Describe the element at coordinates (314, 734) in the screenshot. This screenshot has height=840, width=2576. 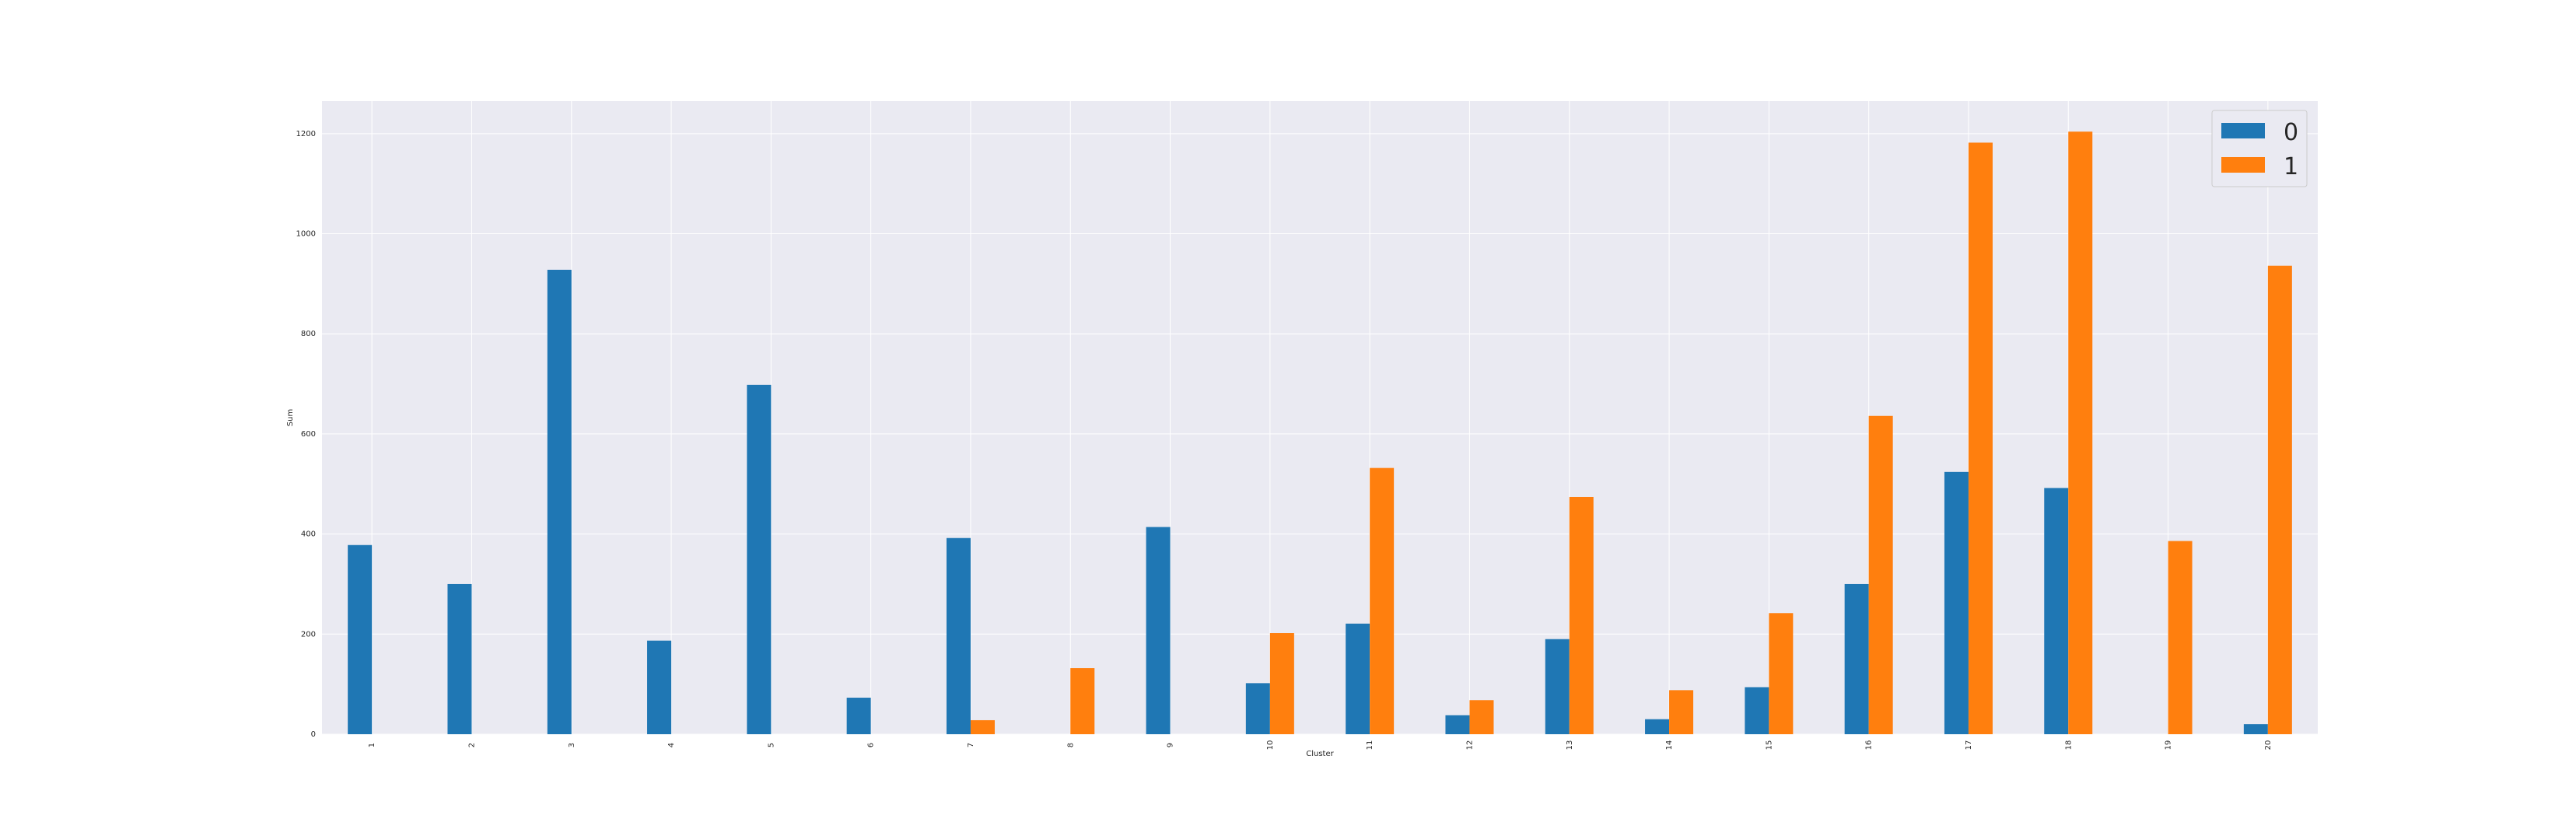
I see `y-tick-label: 0` at that location.